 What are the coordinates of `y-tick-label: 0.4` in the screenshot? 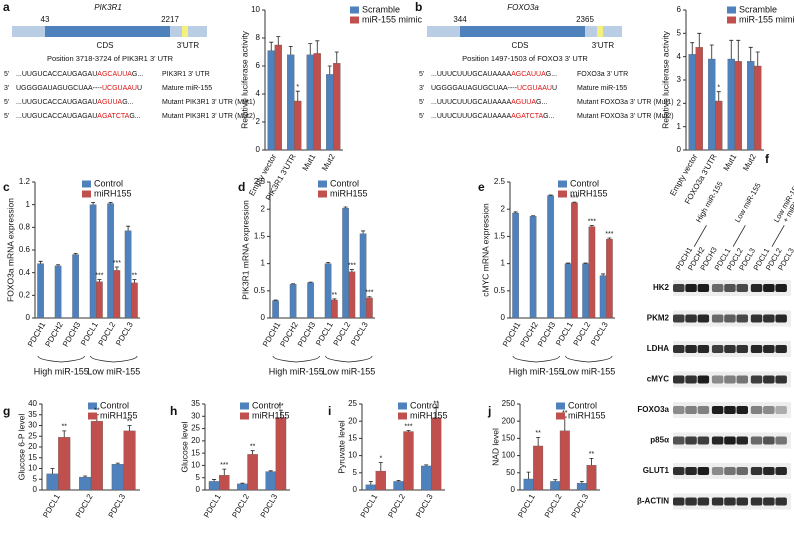 It's located at (25, 272).